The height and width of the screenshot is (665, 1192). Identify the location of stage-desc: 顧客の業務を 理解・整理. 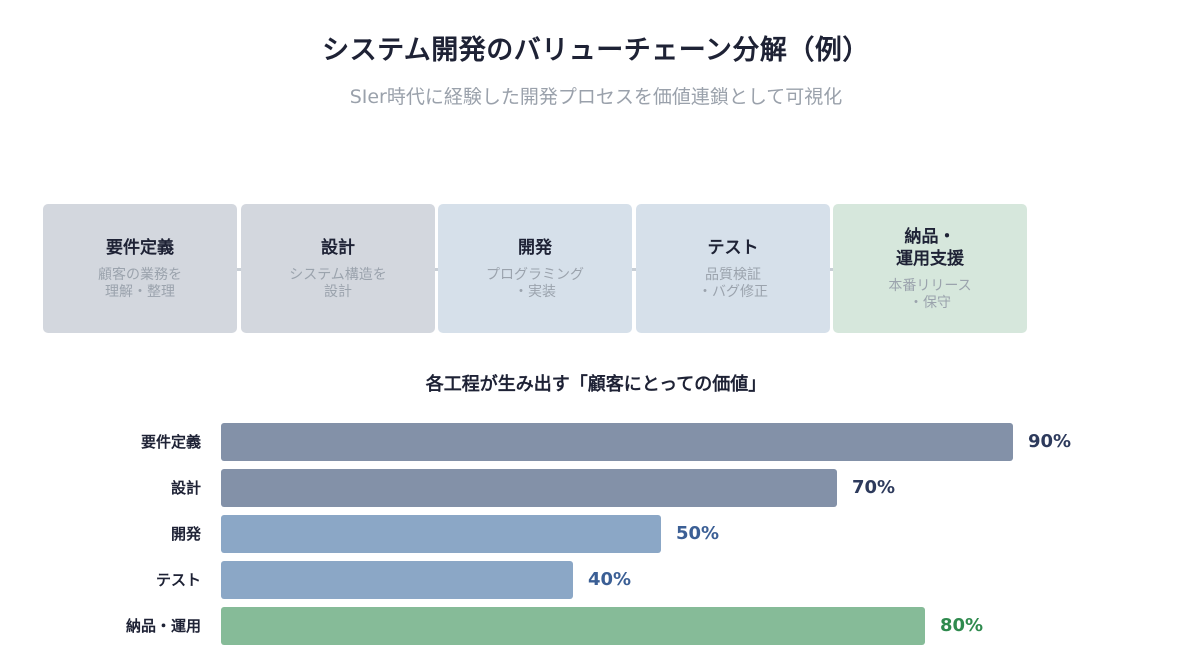
(140, 283).